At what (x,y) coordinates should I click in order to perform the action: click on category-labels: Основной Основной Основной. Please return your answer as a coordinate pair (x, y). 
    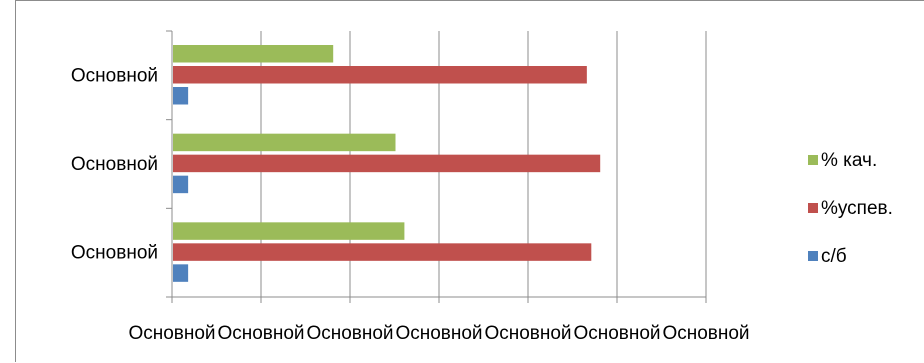
    Looking at the image, I should click on (114, 164).